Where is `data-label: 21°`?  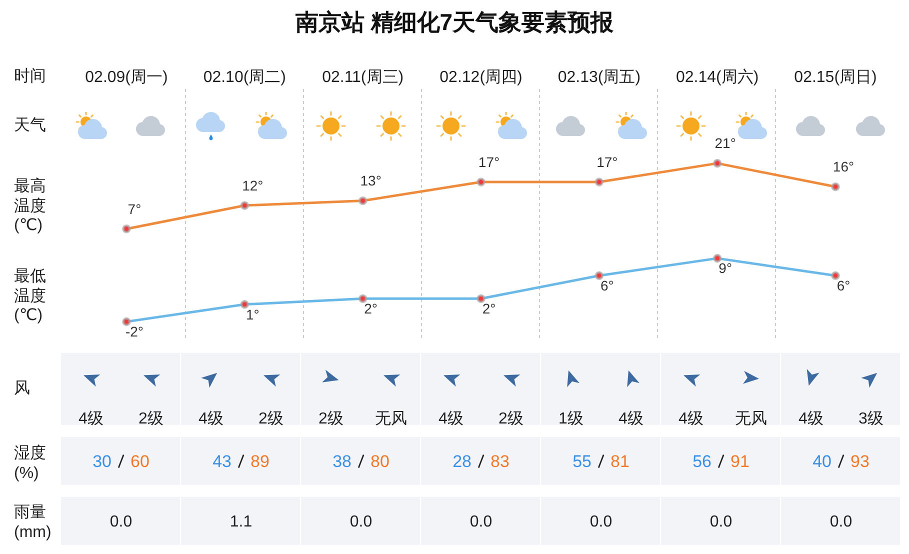
data-label: 21° is located at coordinates (725, 143).